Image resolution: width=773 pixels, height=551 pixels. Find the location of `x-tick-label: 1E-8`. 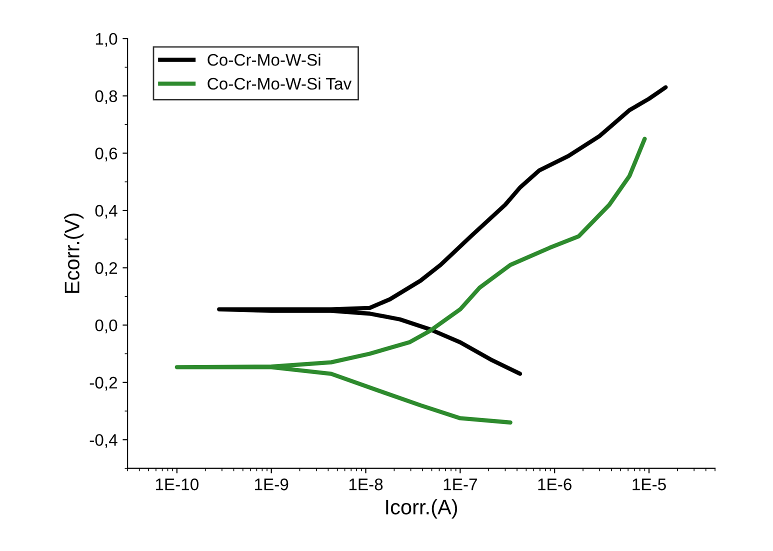

x-tick-label: 1E-8 is located at coordinates (366, 484).